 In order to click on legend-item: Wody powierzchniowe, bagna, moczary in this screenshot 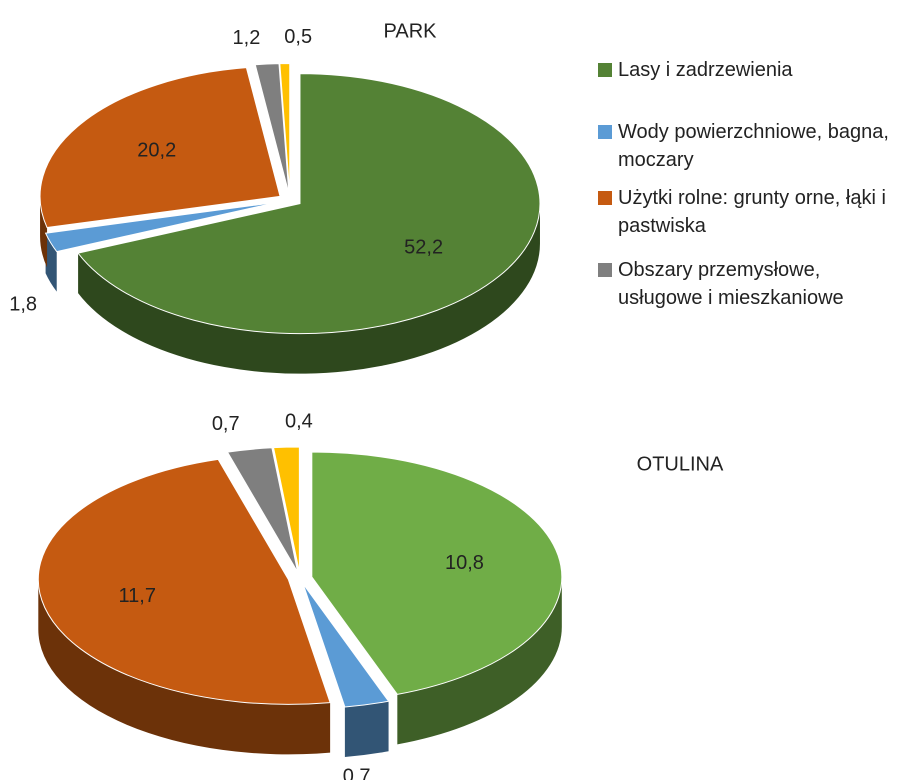, I will do `click(747, 146)`.